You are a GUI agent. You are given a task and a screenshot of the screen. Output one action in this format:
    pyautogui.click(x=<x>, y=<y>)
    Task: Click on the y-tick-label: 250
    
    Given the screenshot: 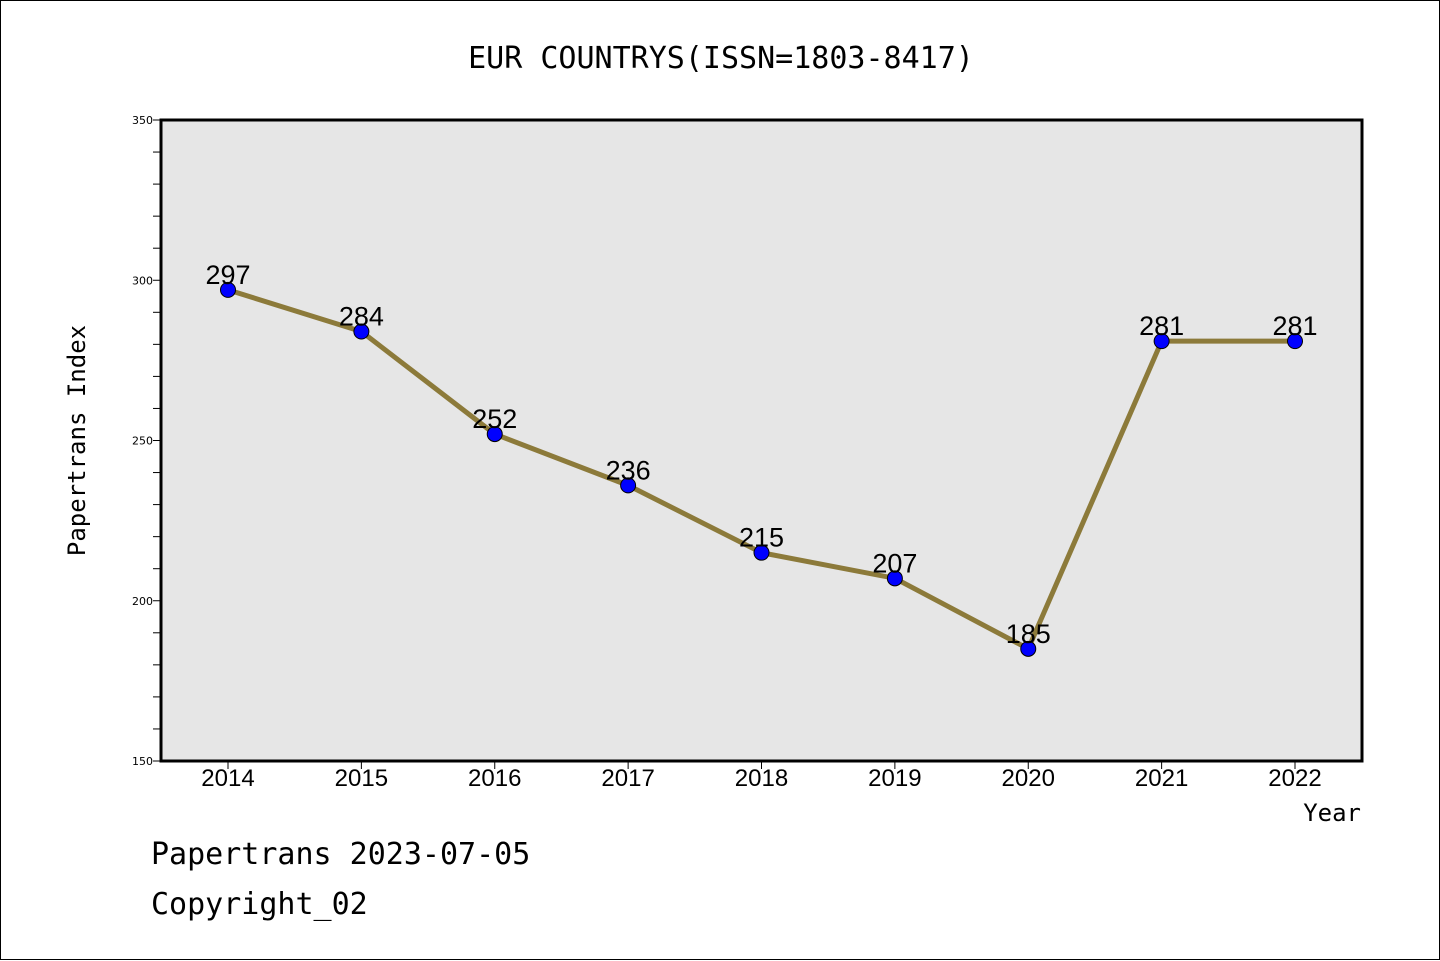 What is the action you would take?
    pyautogui.click(x=142, y=441)
    